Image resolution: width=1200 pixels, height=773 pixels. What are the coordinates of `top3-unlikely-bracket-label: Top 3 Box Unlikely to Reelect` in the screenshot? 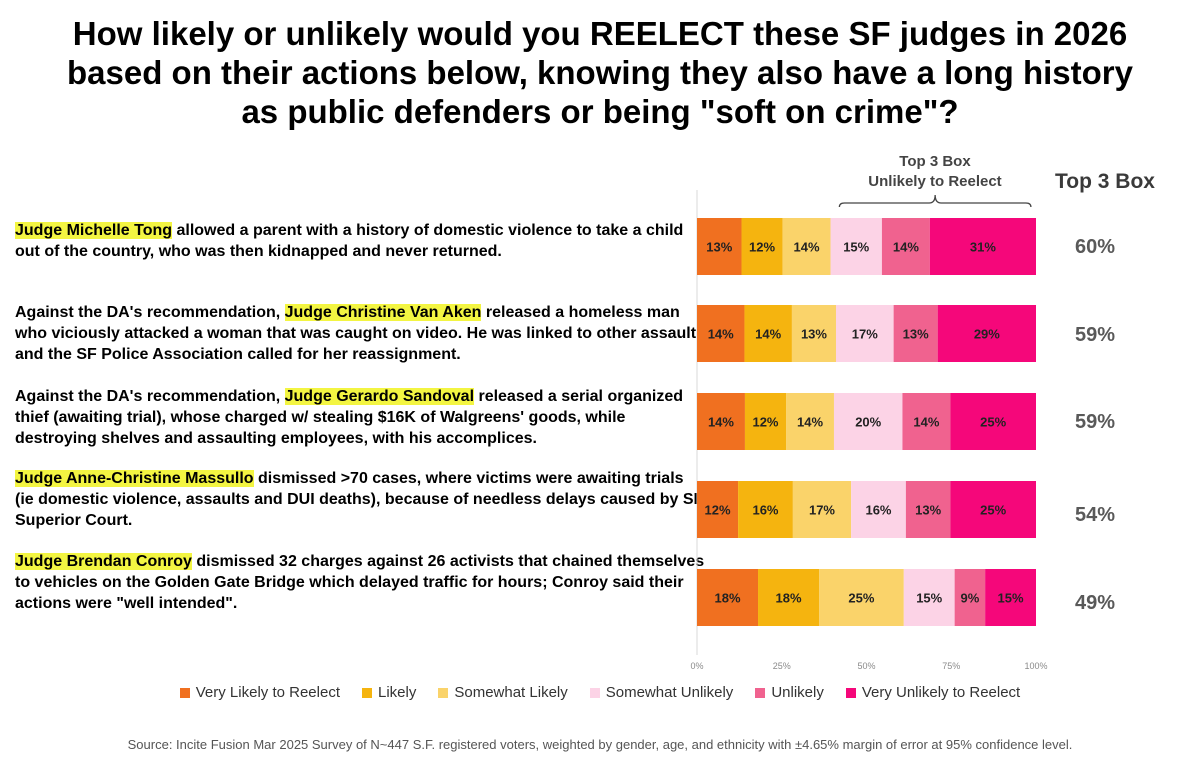 It's located at (935, 172).